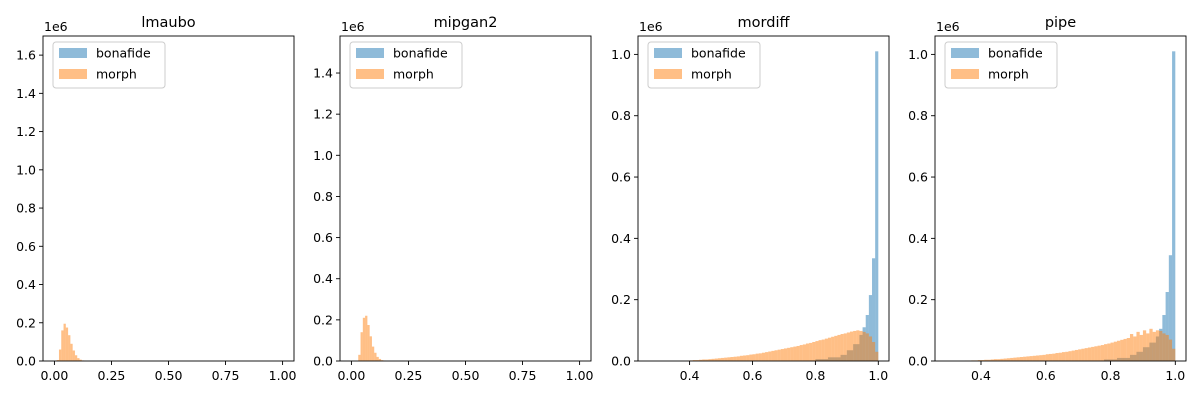 This screenshot has height=400, width=1200. What do you see at coordinates (466, 23) in the screenshot?
I see `subplot-title: mipgan2` at bounding box center [466, 23].